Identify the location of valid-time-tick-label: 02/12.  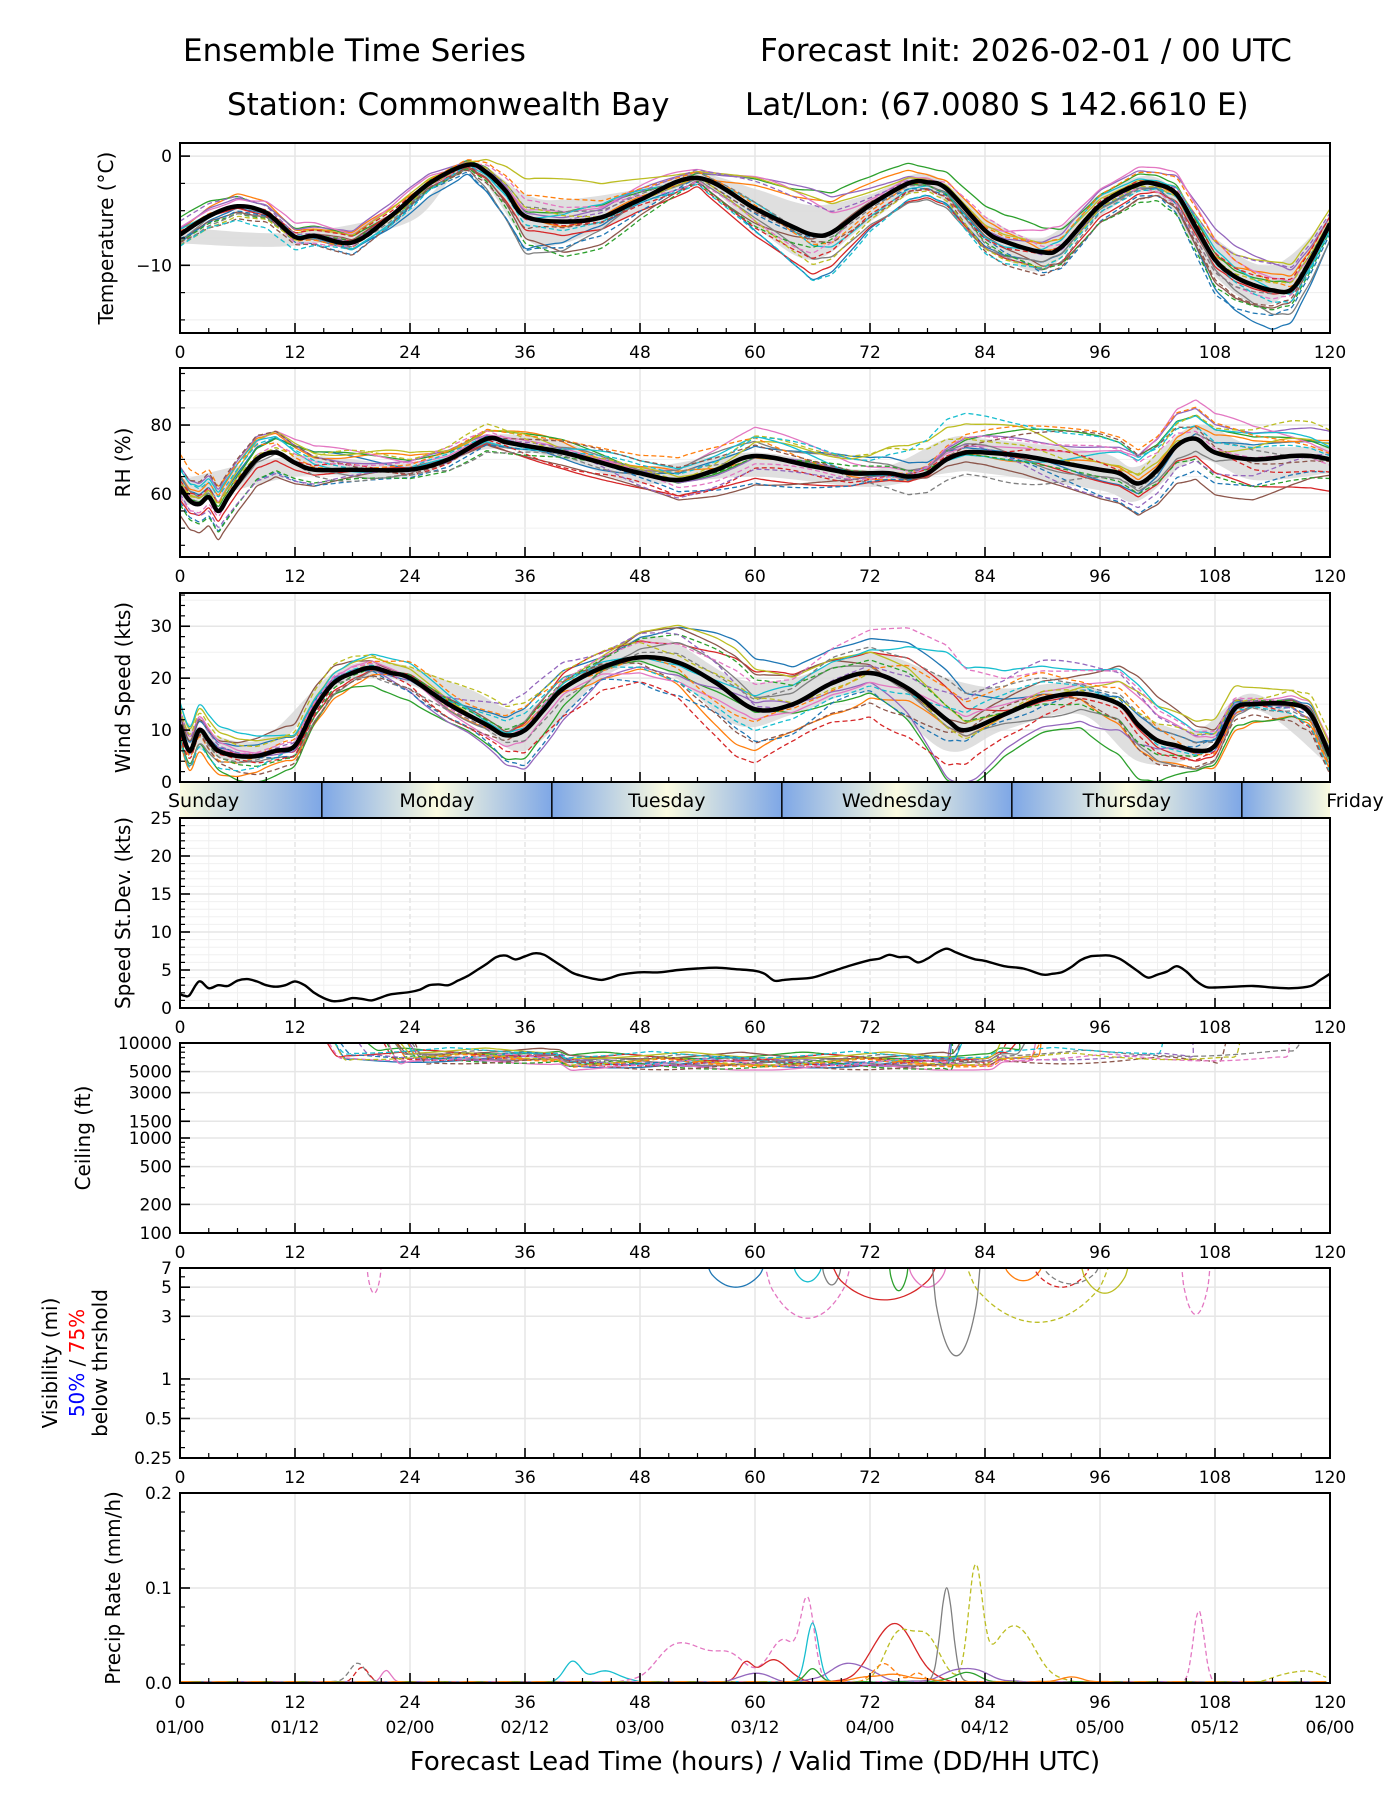
(525, 1728).